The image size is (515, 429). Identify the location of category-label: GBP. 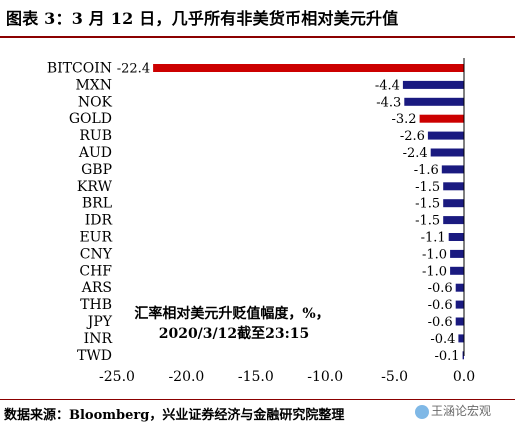
(96, 170).